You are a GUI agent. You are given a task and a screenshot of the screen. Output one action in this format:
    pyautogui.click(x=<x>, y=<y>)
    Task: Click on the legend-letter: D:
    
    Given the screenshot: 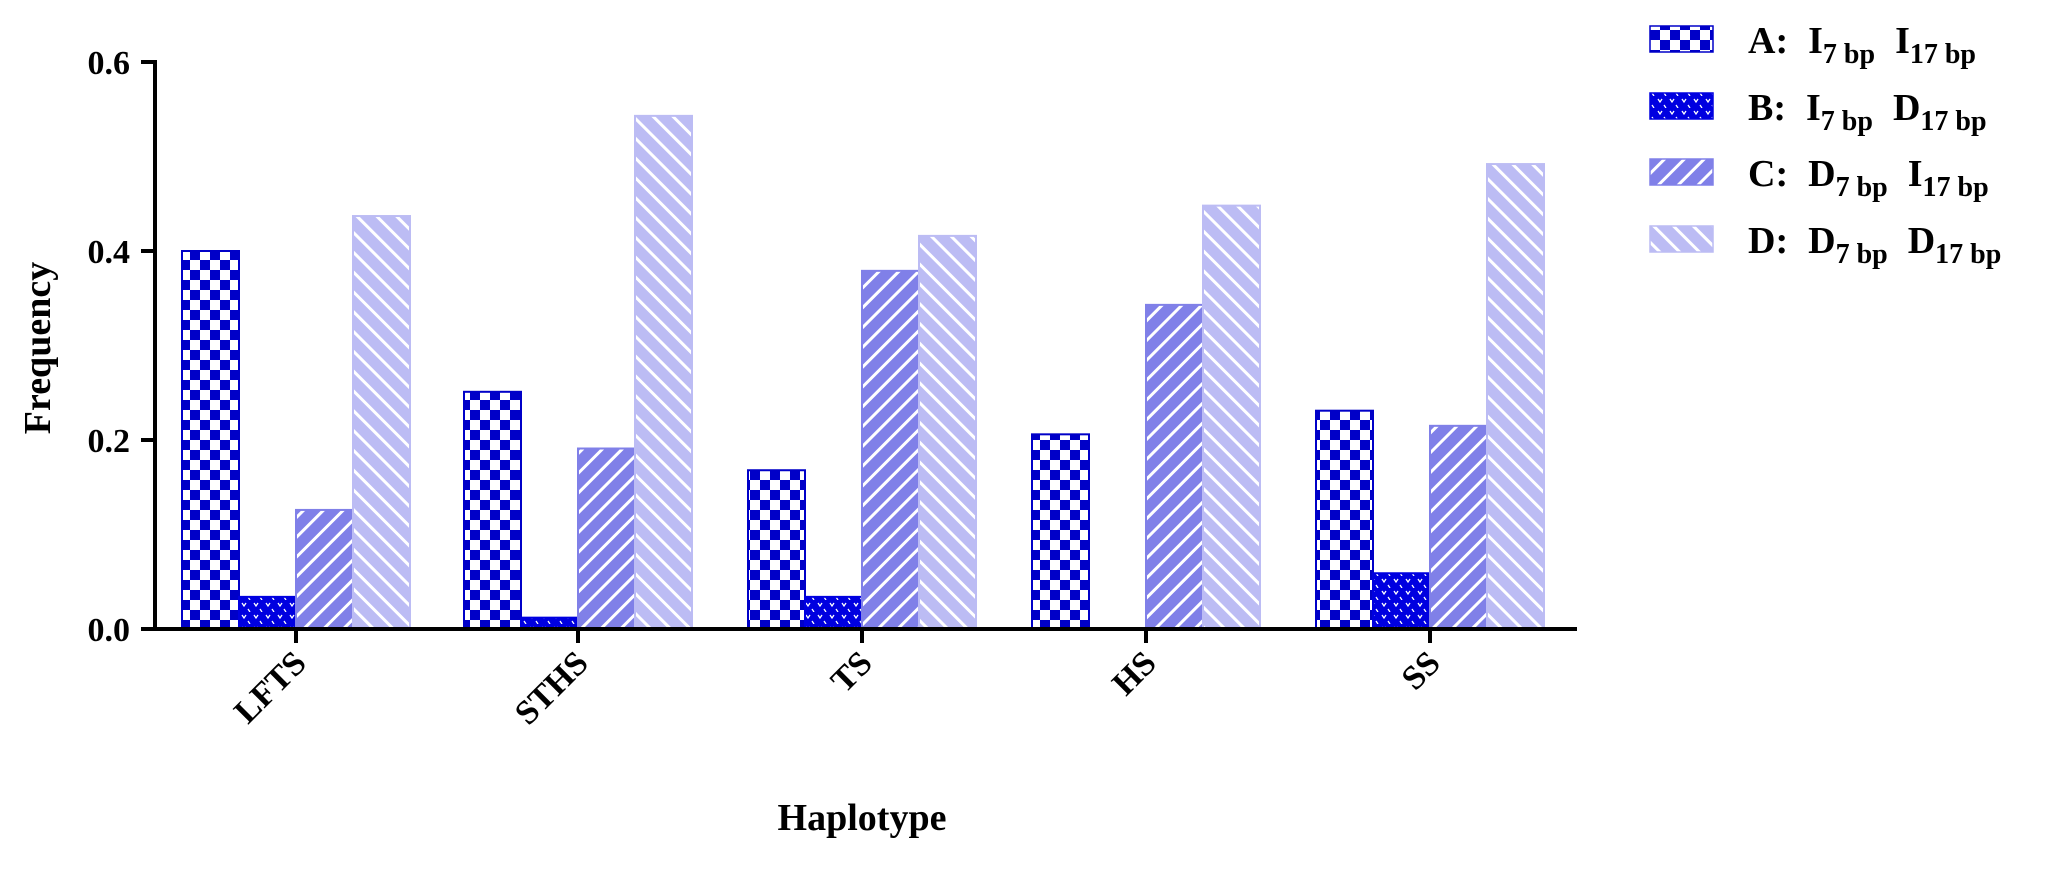 What is the action you would take?
    pyautogui.click(x=1768, y=241)
    